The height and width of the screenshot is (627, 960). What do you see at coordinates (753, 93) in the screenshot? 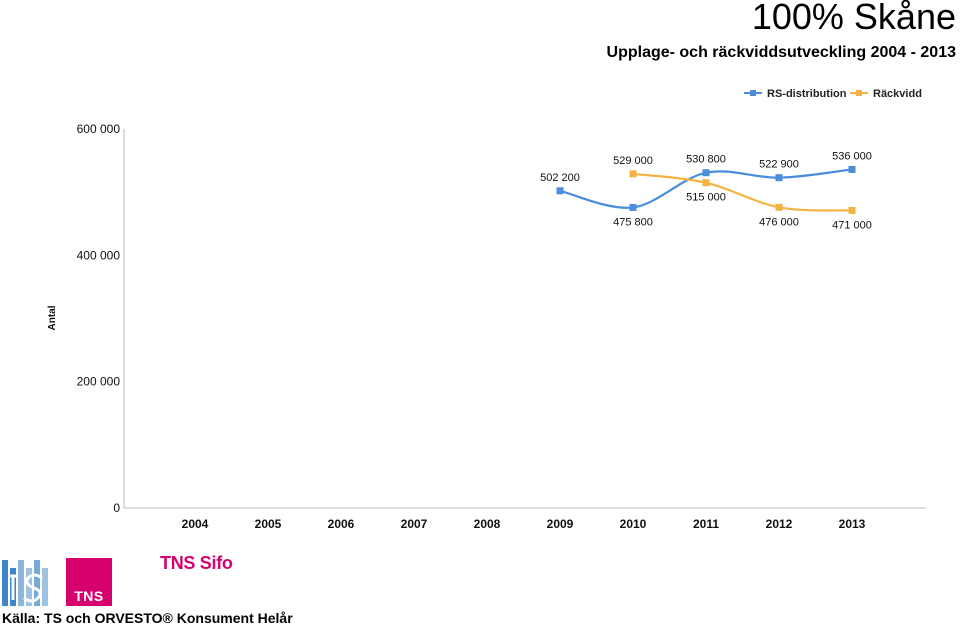
I see `legend-marker-rs-distribution` at bounding box center [753, 93].